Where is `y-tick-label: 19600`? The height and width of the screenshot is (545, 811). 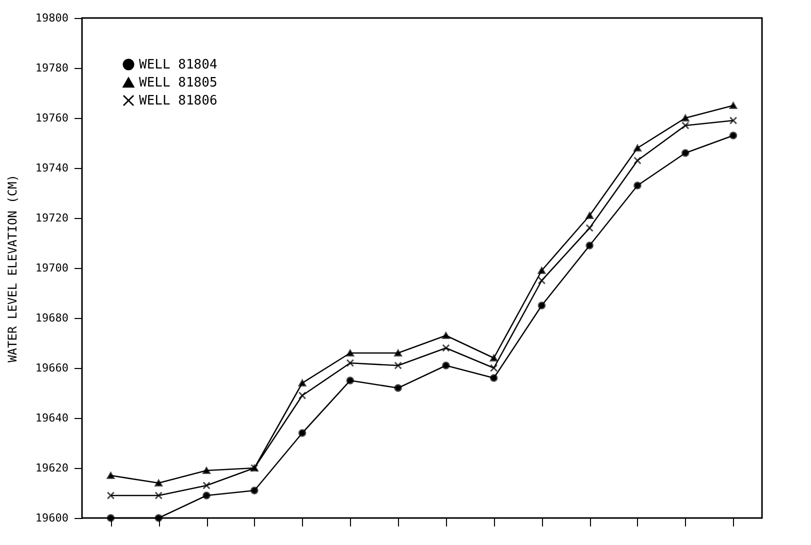
y-tick-label: 19600 is located at coordinates (51, 518).